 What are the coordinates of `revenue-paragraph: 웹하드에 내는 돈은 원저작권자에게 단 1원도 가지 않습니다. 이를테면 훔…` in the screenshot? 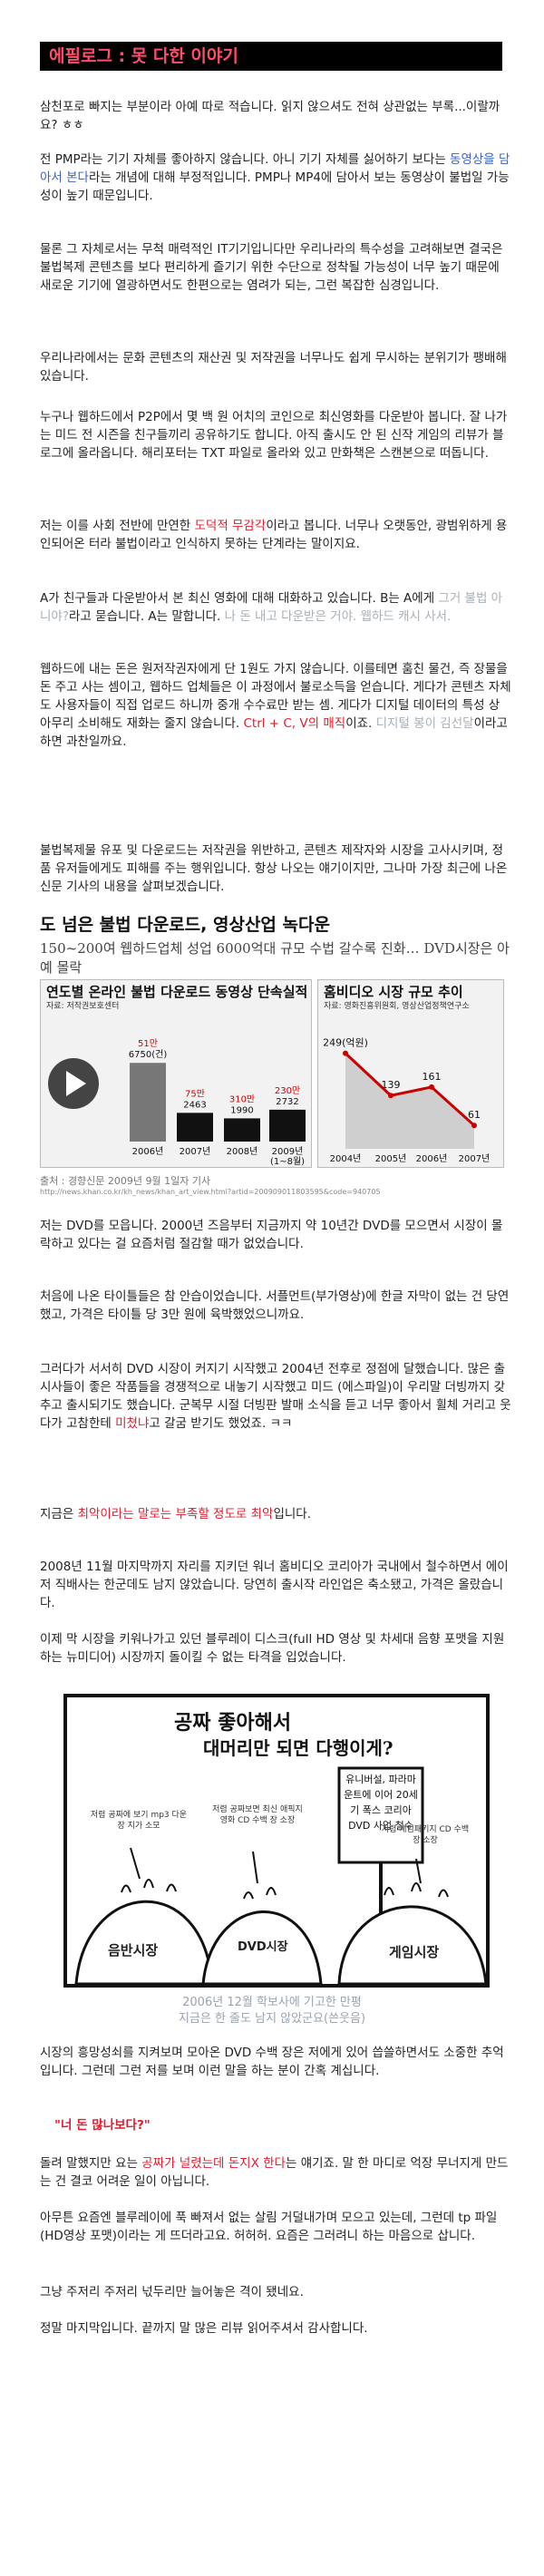 It's located at (275, 705).